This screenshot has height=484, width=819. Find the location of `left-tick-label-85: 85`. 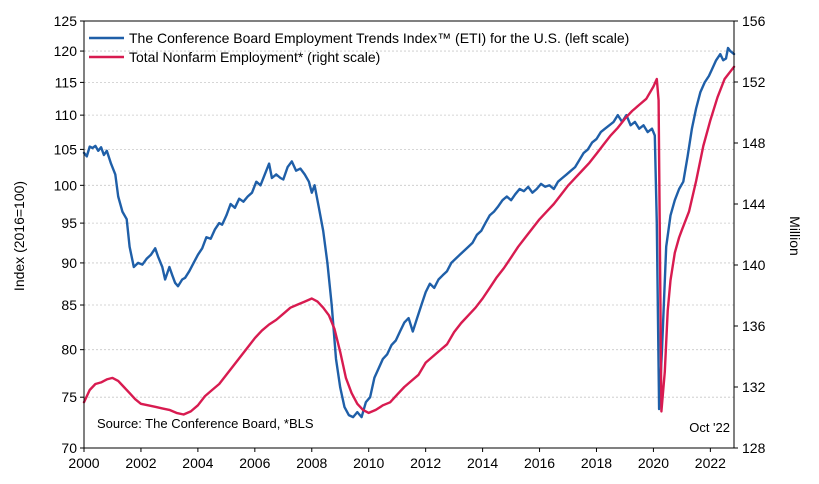

left-tick-label-85: 85 is located at coordinates (69, 305).